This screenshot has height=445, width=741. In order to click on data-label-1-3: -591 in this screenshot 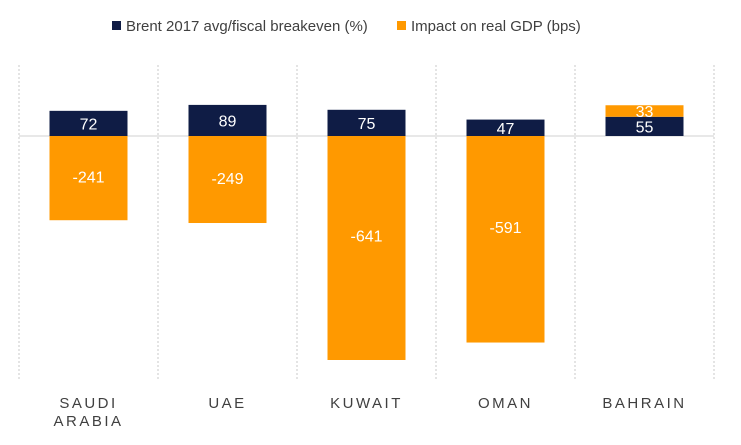, I will do `click(505, 228)`.